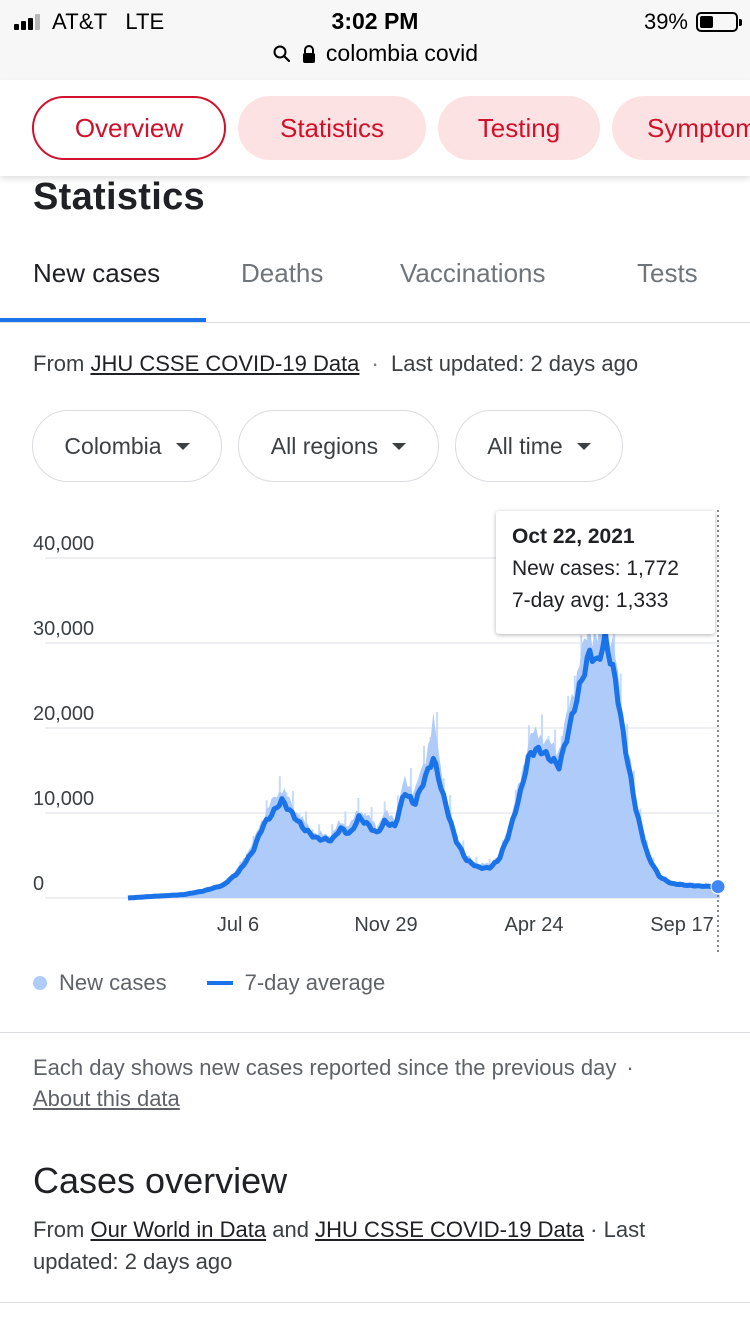  Describe the element at coordinates (515, 363) in the screenshot. I see `source-updated: Last updated: 2 days ago` at that location.